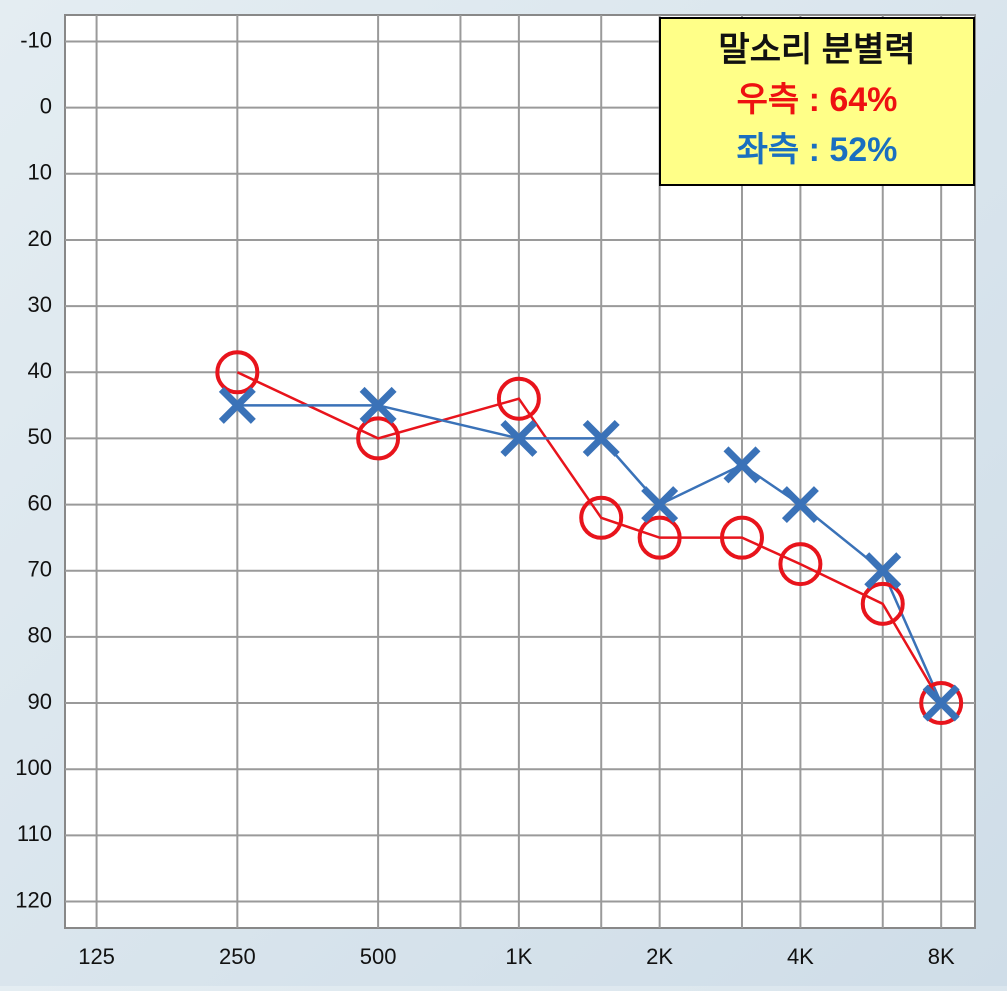 The image size is (1007, 991). I want to click on y-tick-label: 30, so click(40, 304).